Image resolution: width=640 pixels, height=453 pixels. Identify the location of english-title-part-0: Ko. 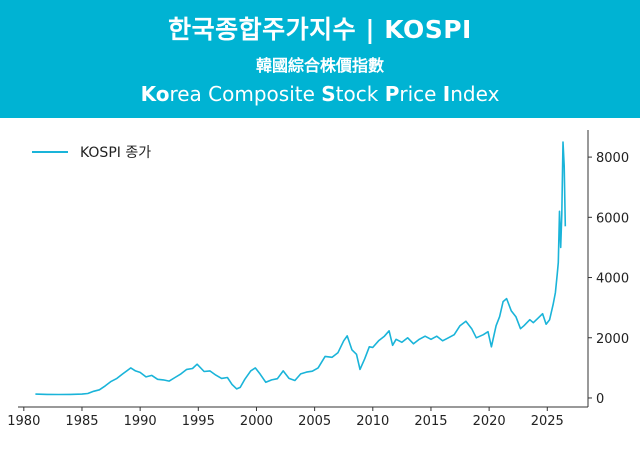
(155, 94).